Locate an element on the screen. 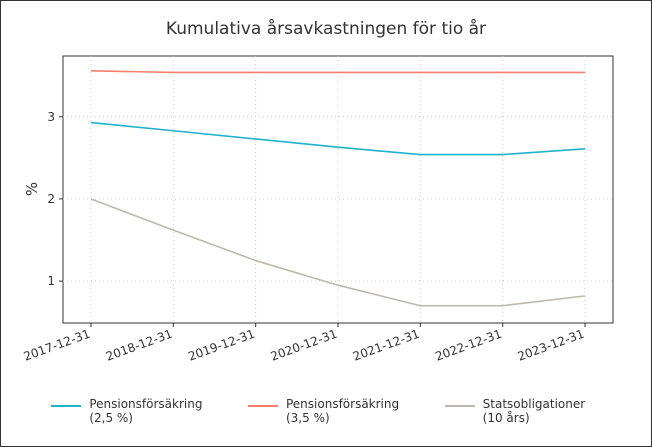 This screenshot has height=447, width=652. legend-item: Statsobligationer (10 års) is located at coordinates (522, 411).